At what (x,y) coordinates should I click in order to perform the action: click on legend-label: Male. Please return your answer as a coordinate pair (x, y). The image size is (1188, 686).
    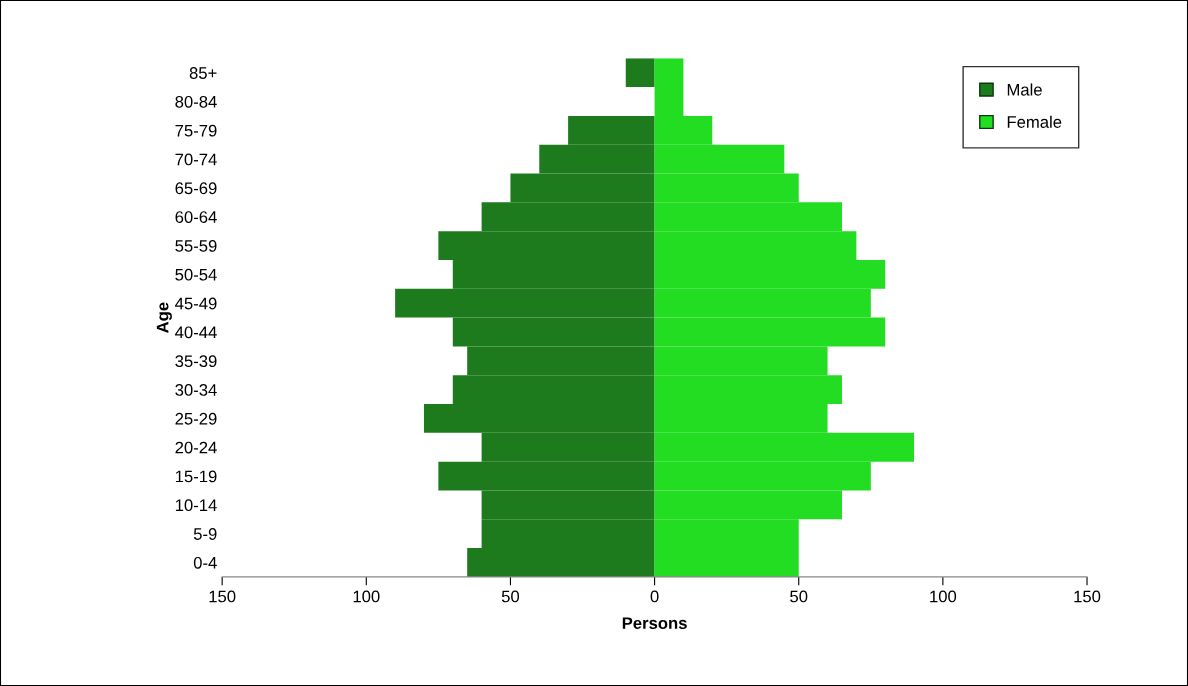
    Looking at the image, I should click on (1024, 89).